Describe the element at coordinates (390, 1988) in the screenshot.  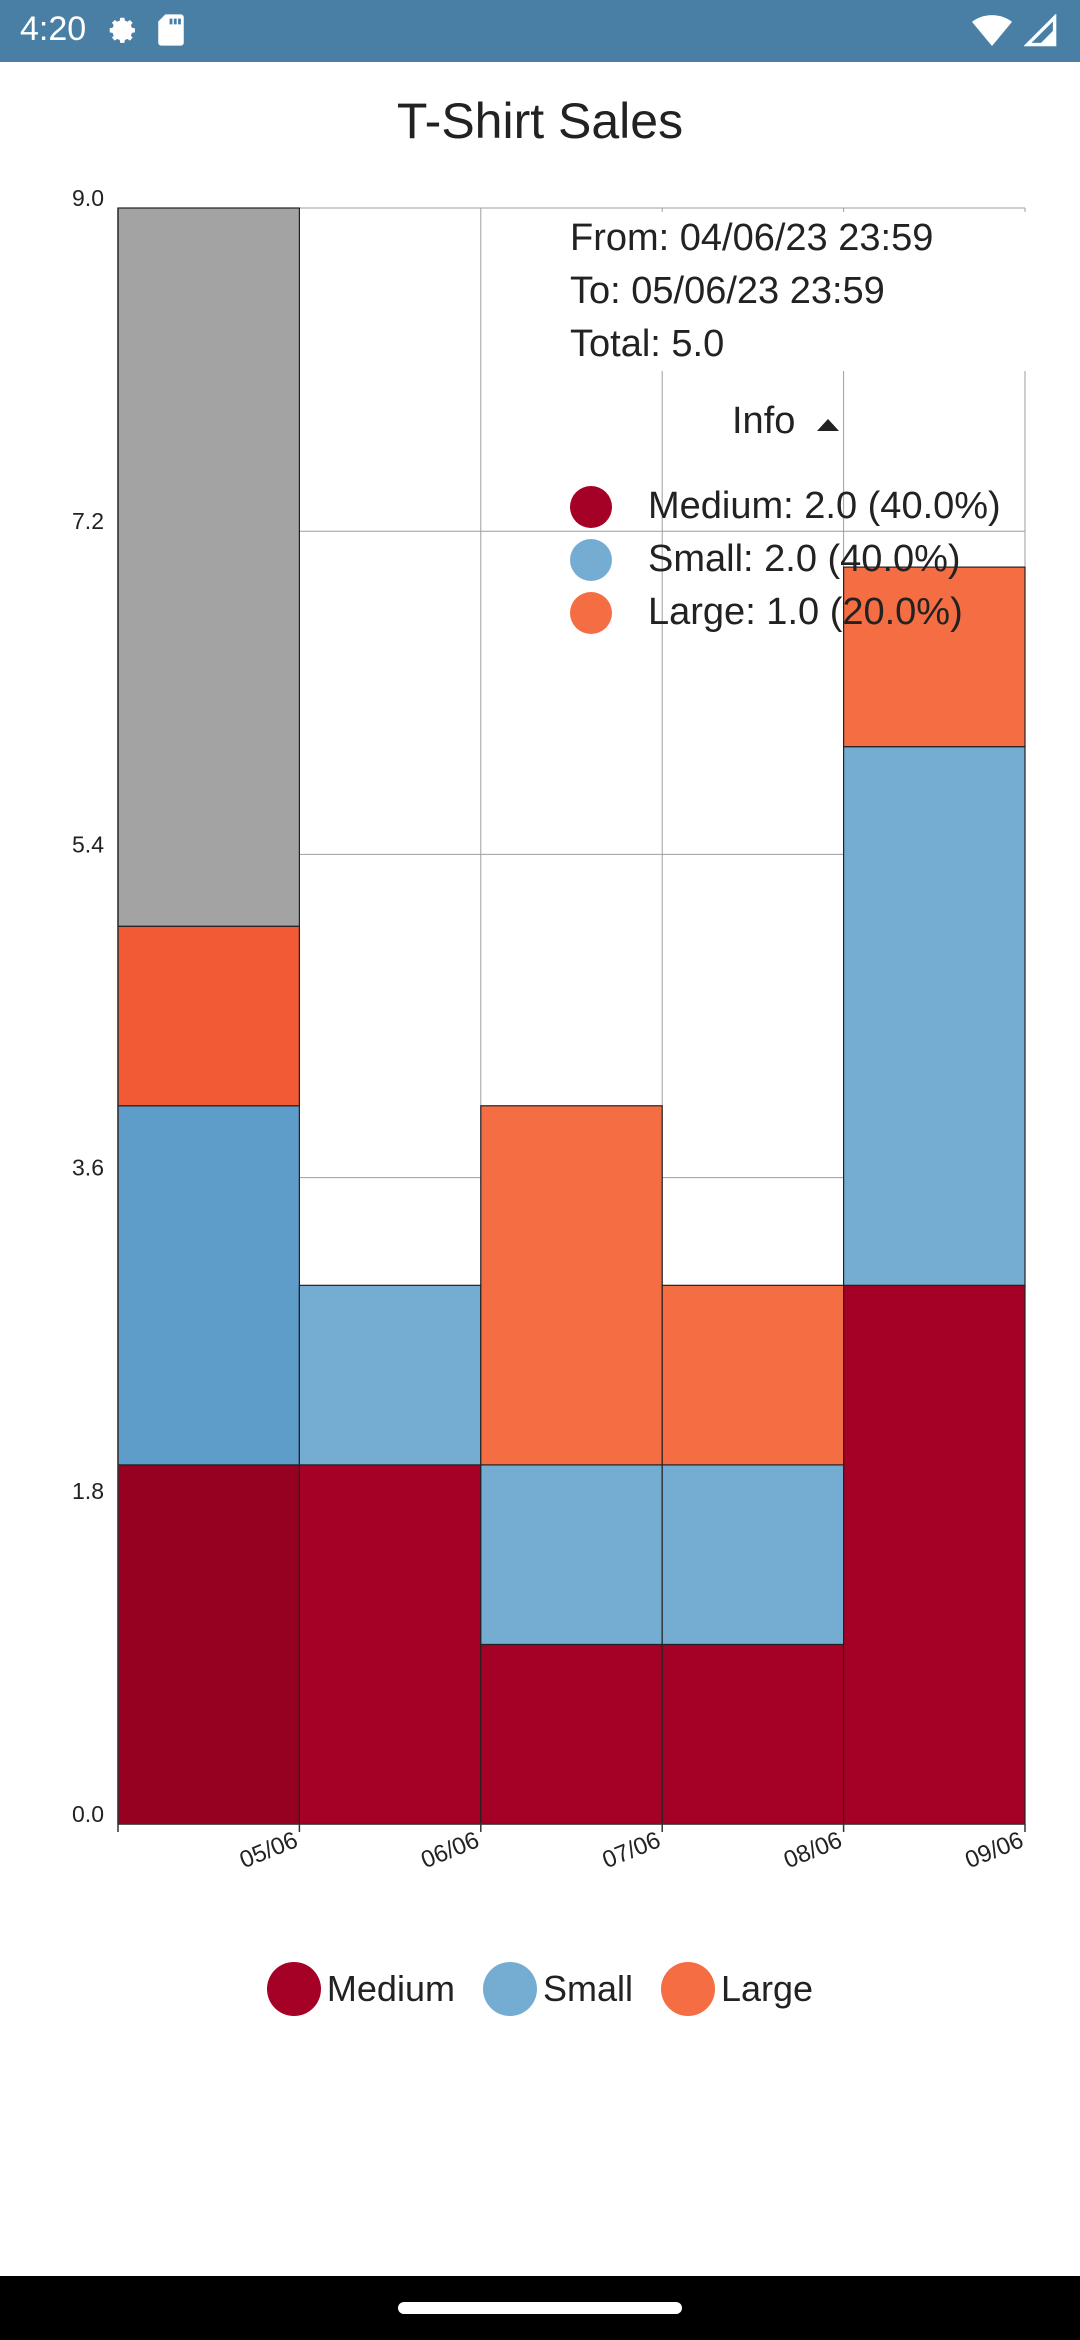
I see `legend-label: Medium` at that location.